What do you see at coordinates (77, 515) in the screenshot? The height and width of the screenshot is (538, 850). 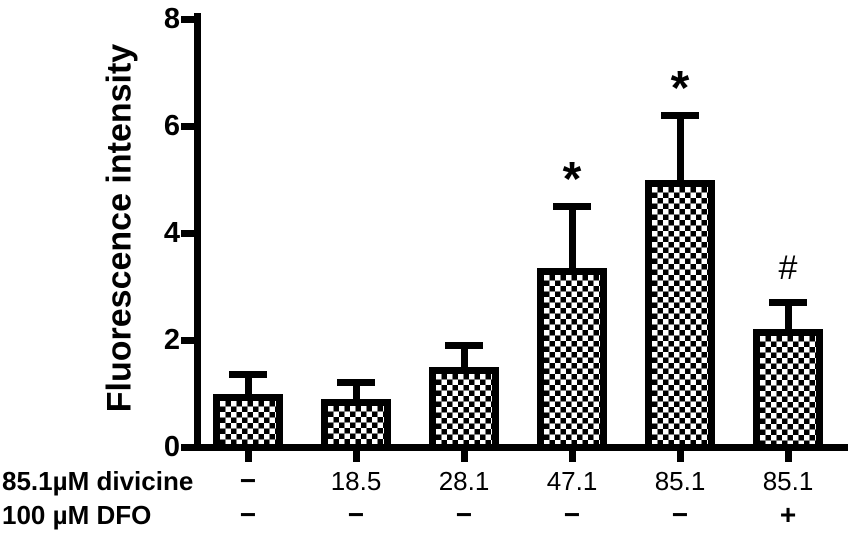 I see `row-label-dfo: 100 µM DFO` at bounding box center [77, 515].